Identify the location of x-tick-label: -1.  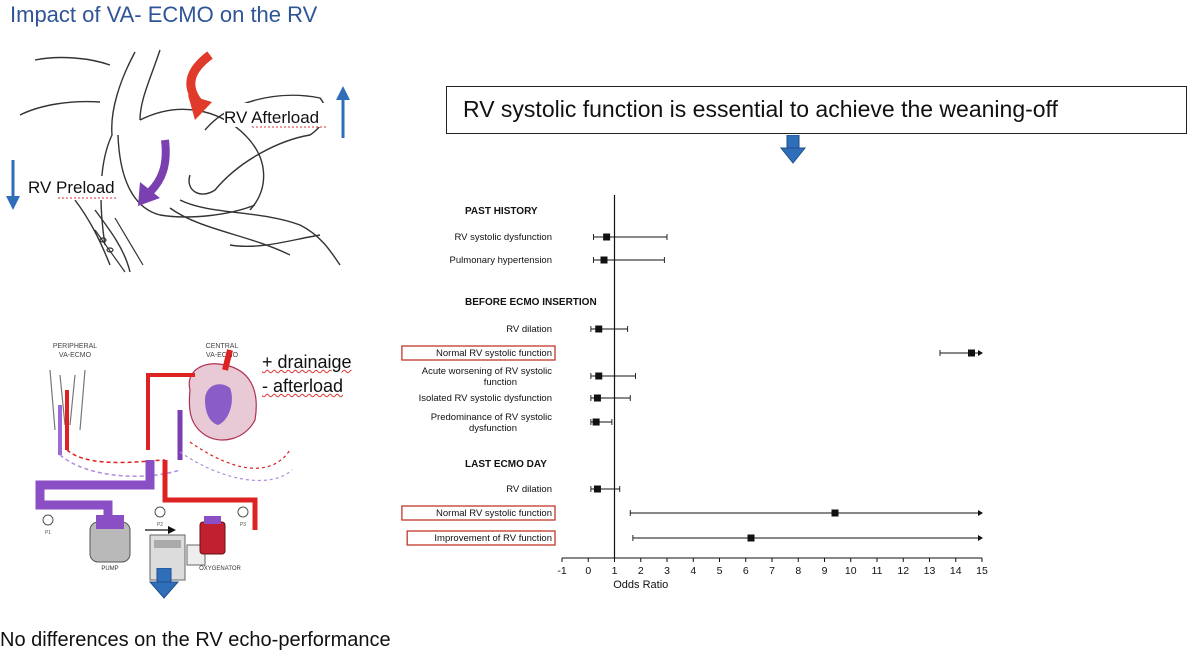
(561, 571).